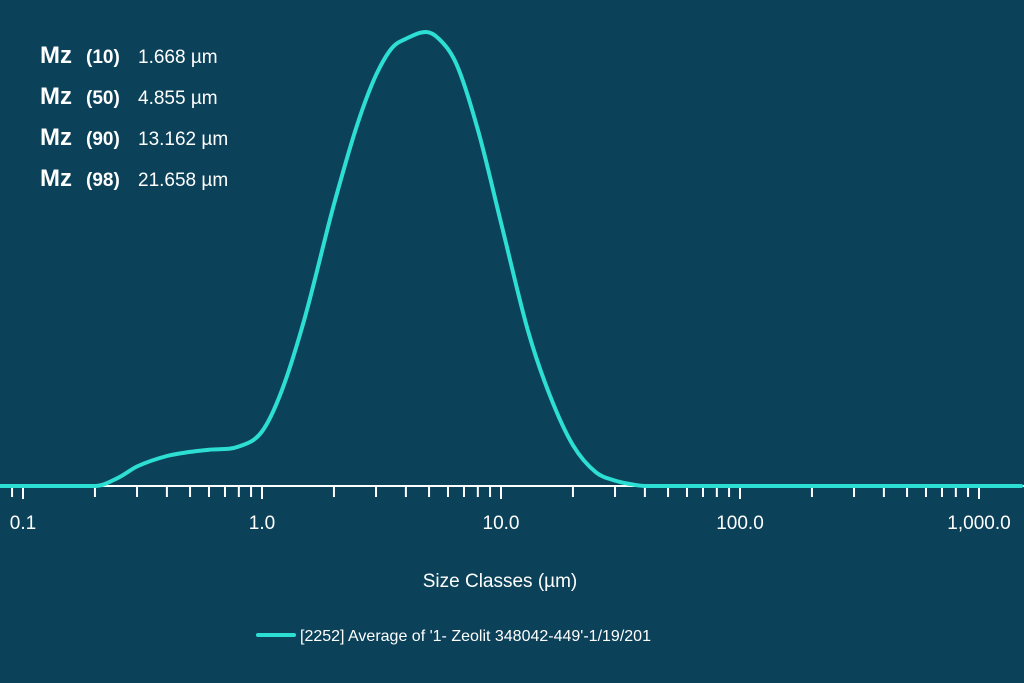  Describe the element at coordinates (134, 62) in the screenshot. I see `stat-row-mz10: Mz (10) 1.668 µm` at that location.